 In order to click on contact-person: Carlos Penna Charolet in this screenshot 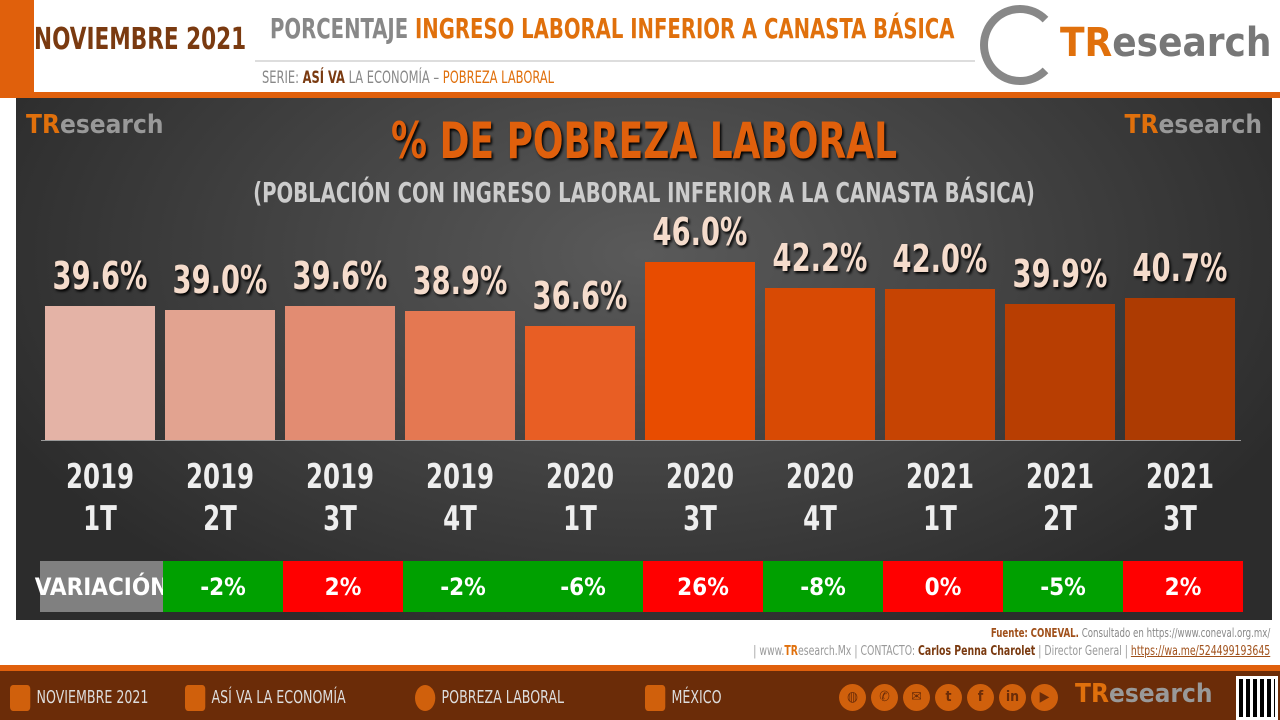, I will do `click(976, 651)`.